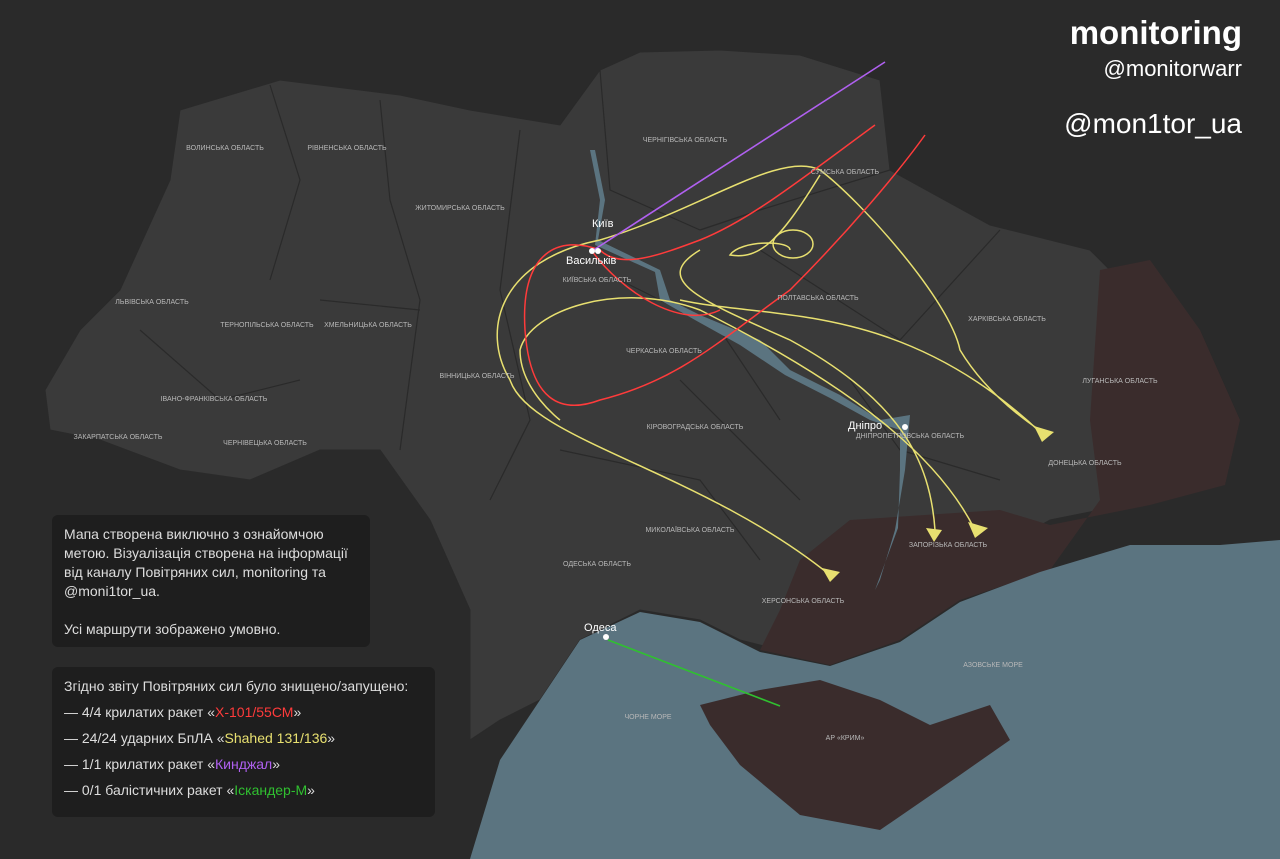 This screenshot has width=1280, height=859. Describe the element at coordinates (803, 601) in the screenshot. I see `region-label: ХЕРСОНСЬКА ОБЛАСТЬ` at that location.